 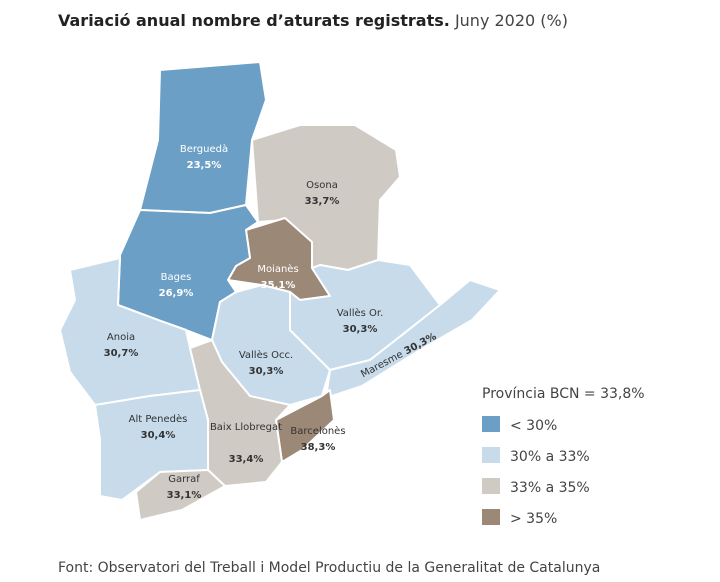 What do you see at coordinates (204, 165) in the screenshot?
I see `region-value: 23,5%` at bounding box center [204, 165].